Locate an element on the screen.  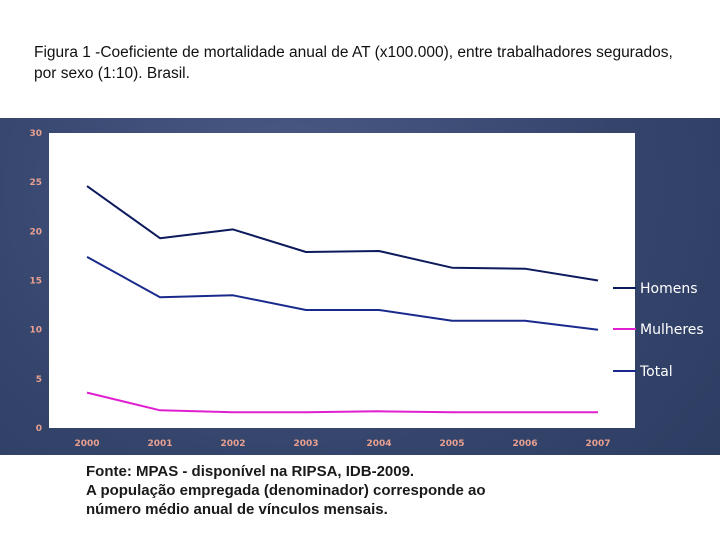
source-line: número médio anual de vínculos mensais. is located at coordinates (237, 509).